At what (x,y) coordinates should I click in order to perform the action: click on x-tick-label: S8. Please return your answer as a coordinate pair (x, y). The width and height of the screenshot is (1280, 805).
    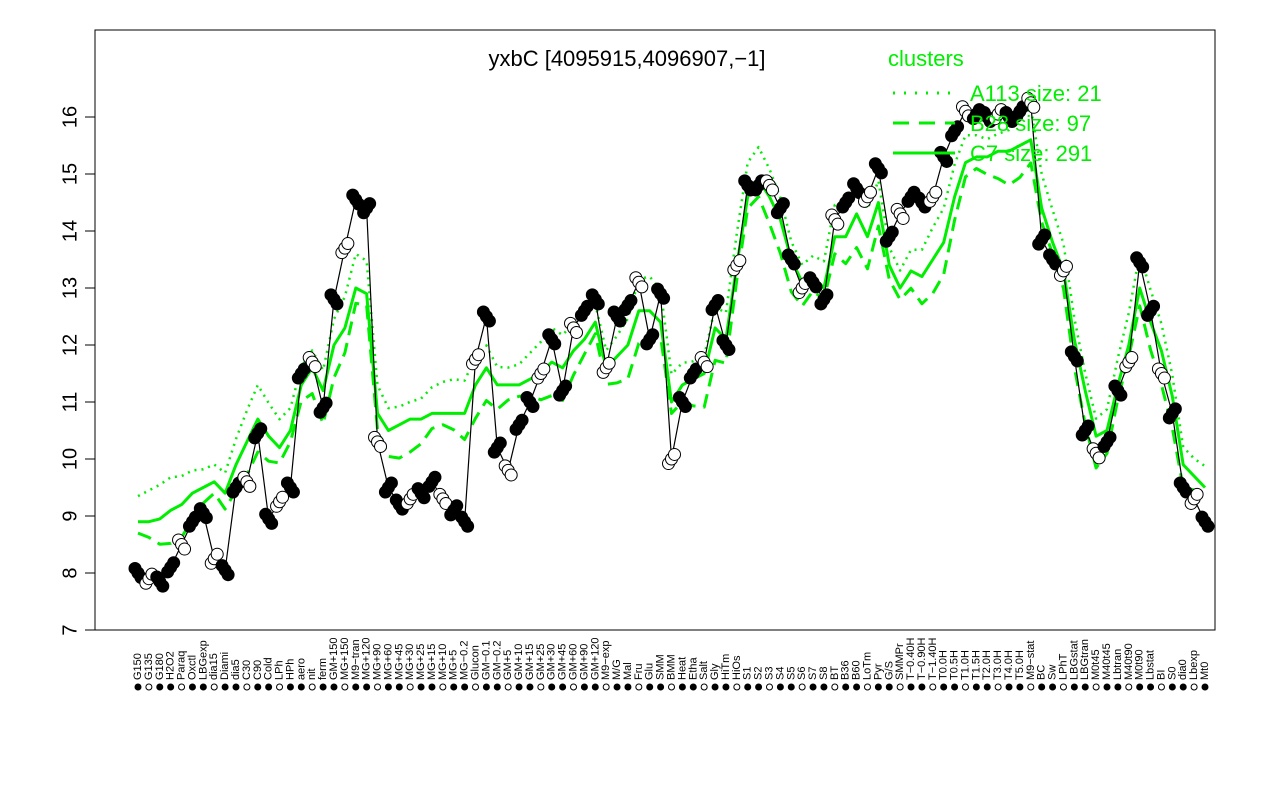
    Looking at the image, I should click on (824, 673).